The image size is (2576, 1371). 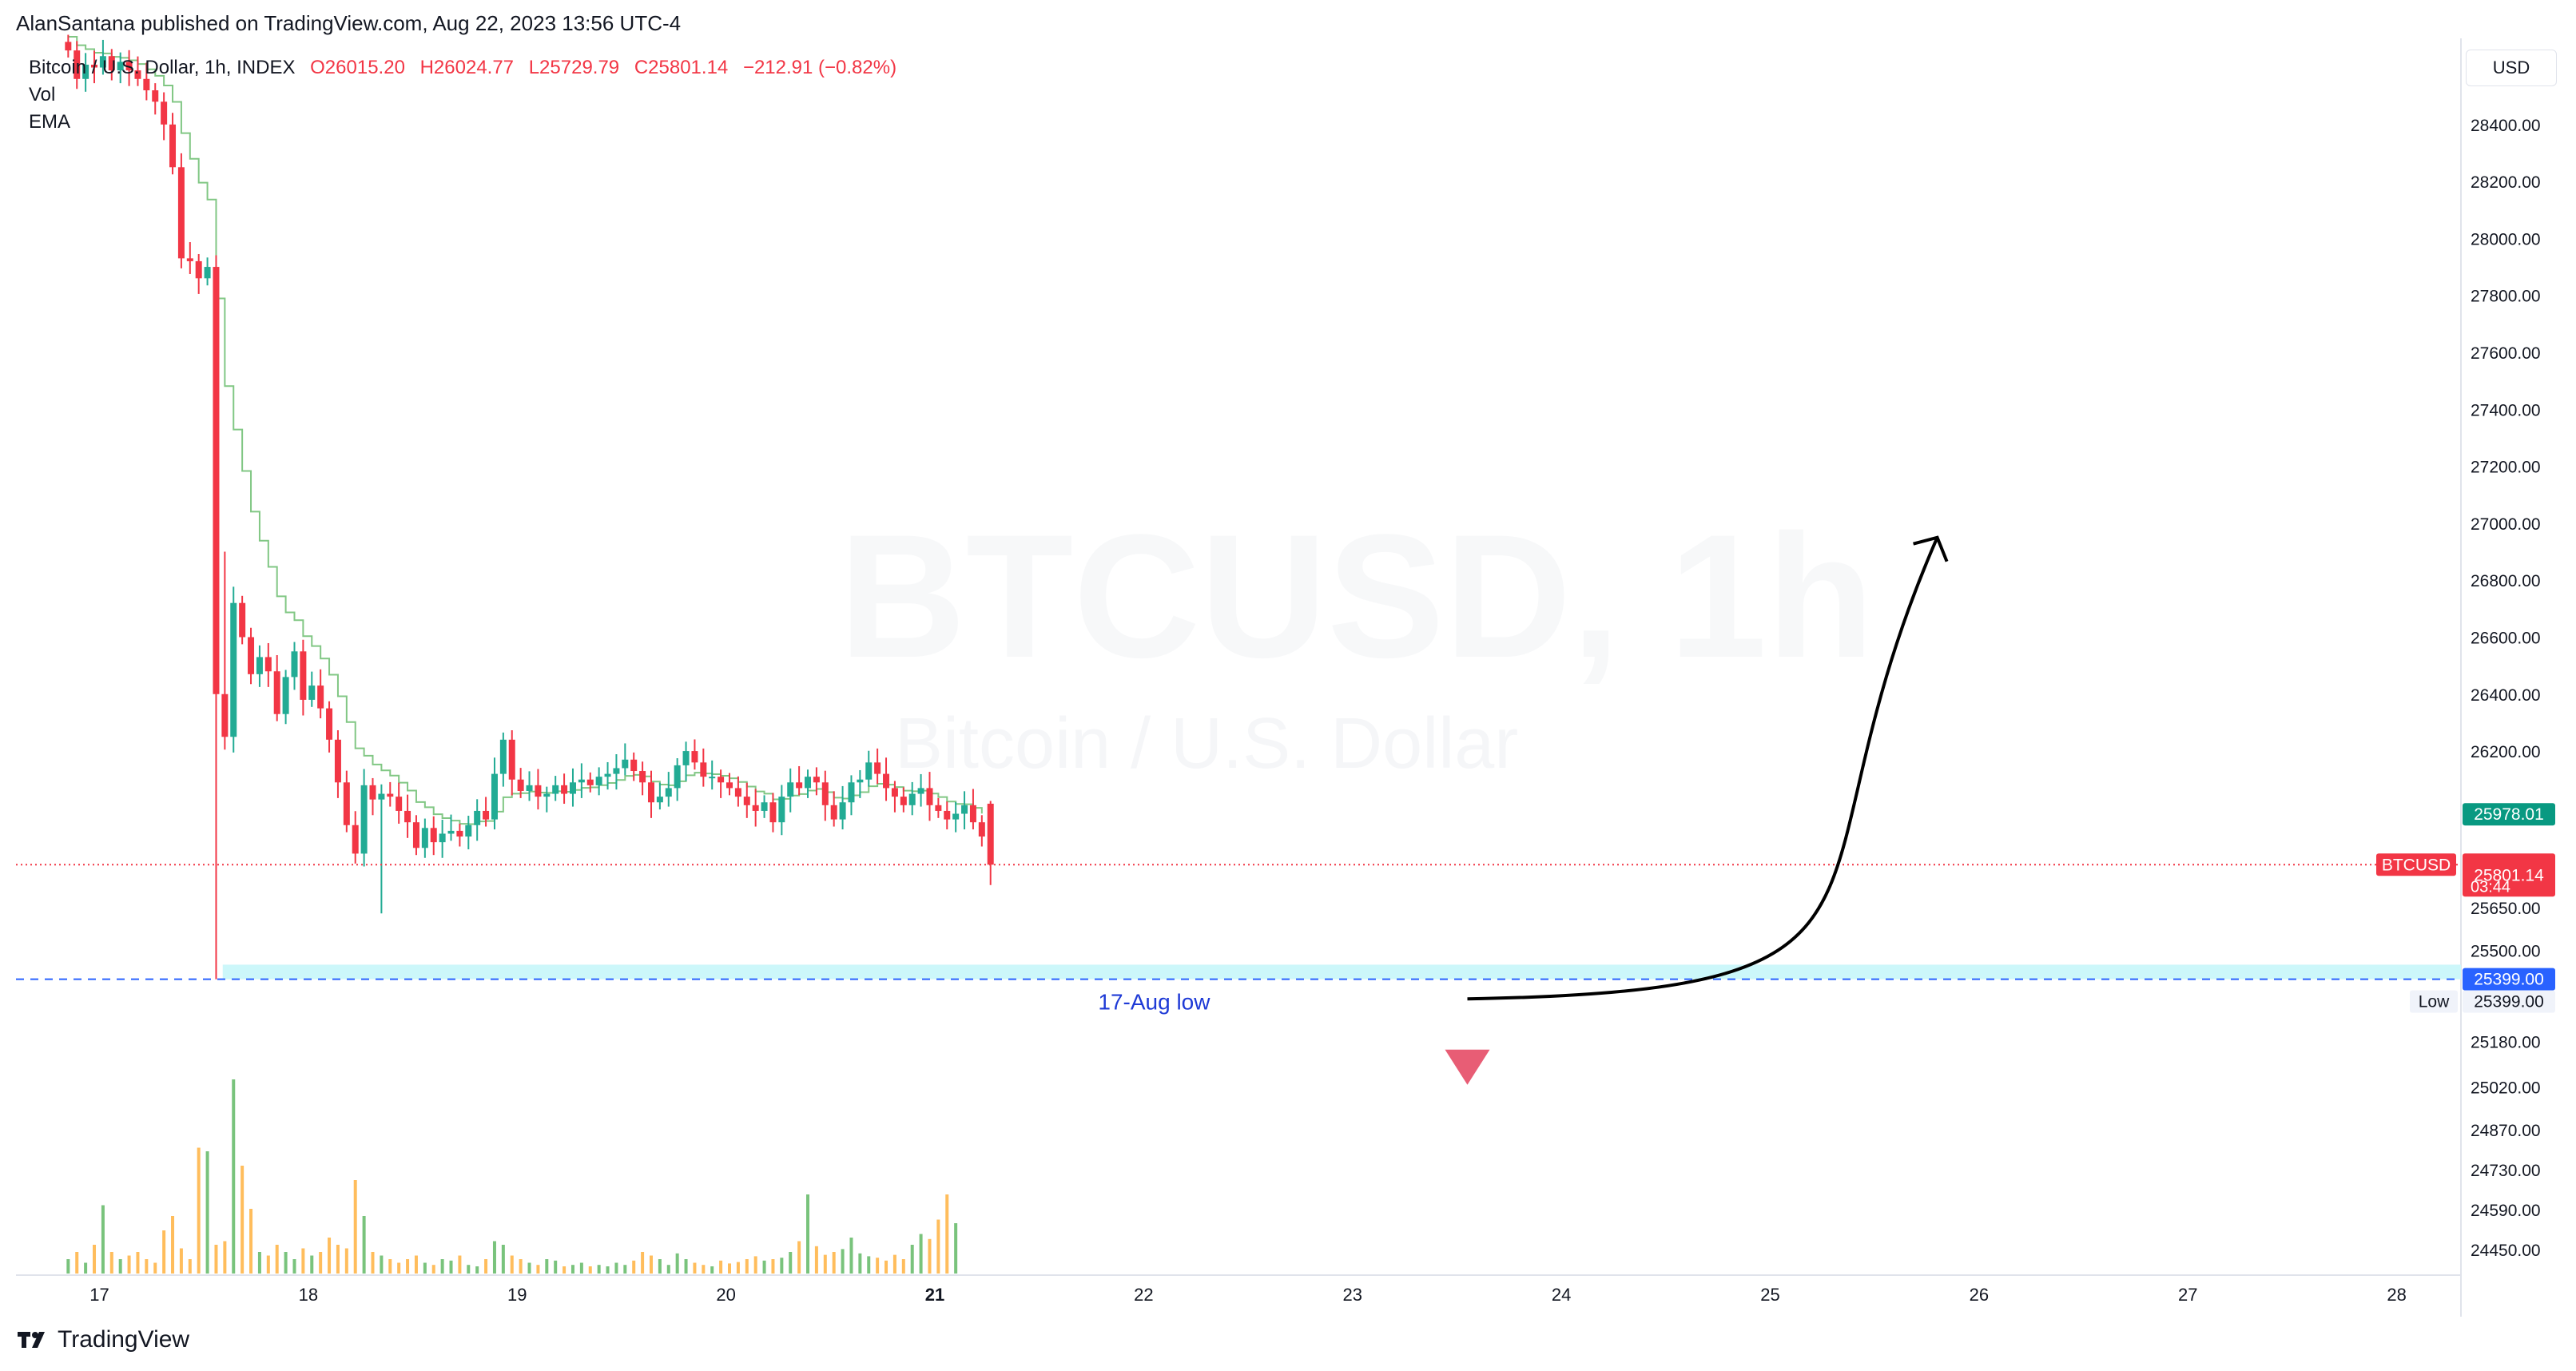 What do you see at coordinates (357, 67) in the screenshot?
I see `legend-open: O26015.20` at bounding box center [357, 67].